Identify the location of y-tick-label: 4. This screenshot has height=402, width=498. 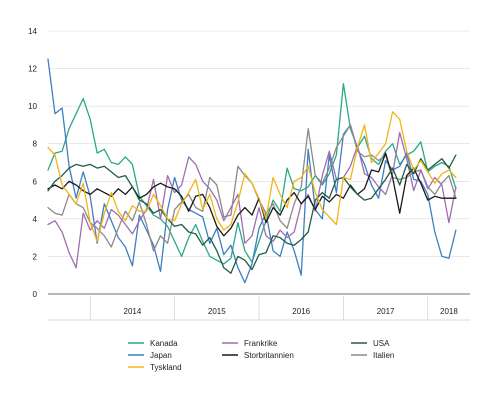
(35, 219).